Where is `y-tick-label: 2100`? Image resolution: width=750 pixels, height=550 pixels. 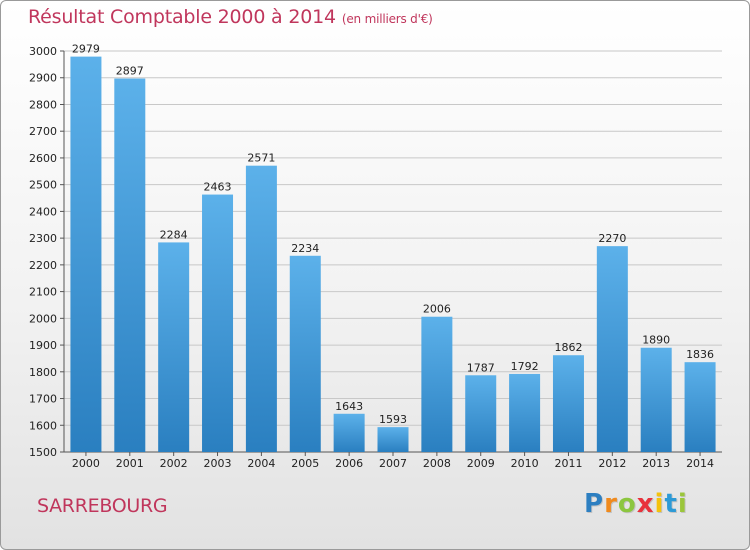
y-tick-label: 2100 is located at coordinates (43, 292).